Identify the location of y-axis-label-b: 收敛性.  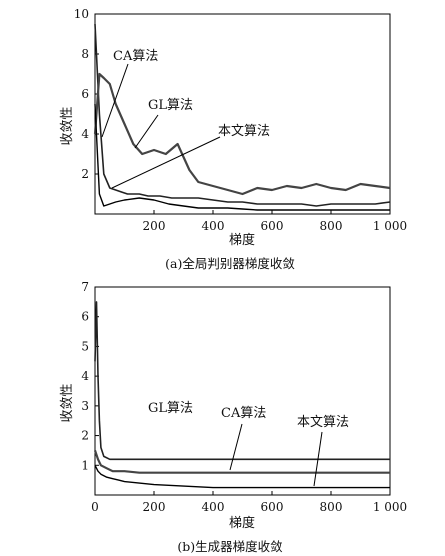
(67, 402).